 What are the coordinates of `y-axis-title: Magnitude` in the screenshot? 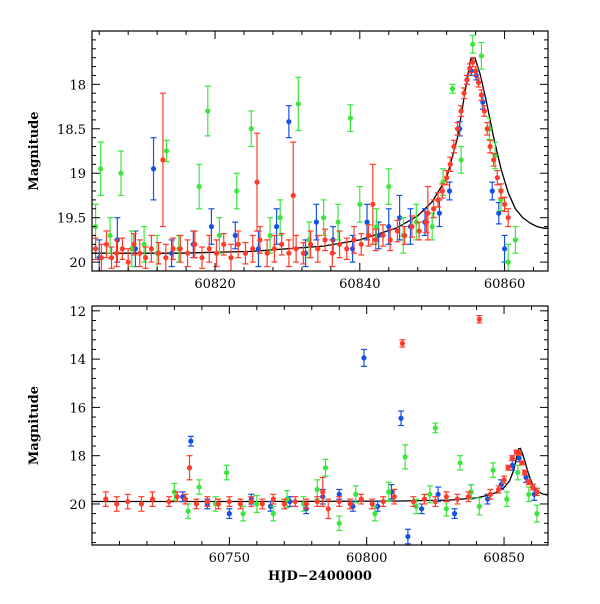 It's located at (34, 150).